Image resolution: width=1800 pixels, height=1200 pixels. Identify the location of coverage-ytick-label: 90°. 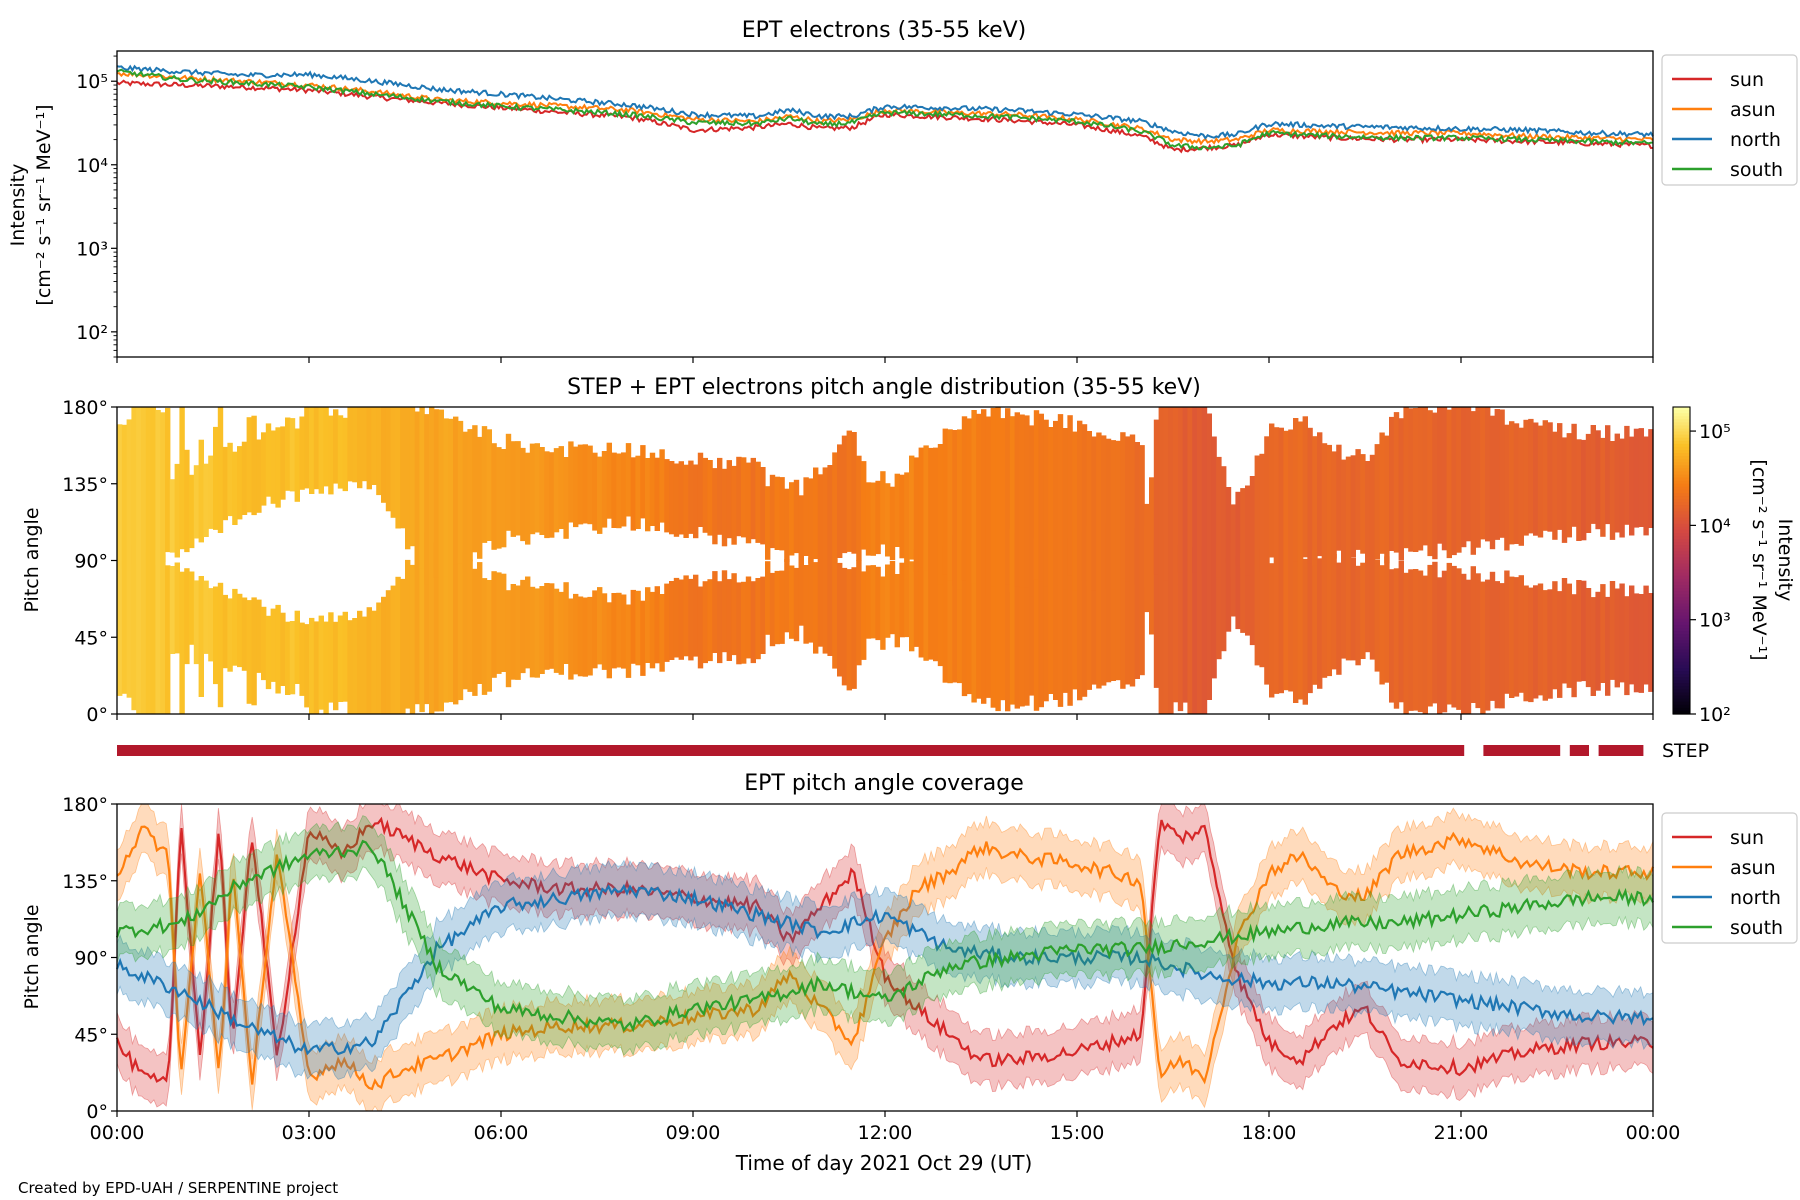
(91, 959).